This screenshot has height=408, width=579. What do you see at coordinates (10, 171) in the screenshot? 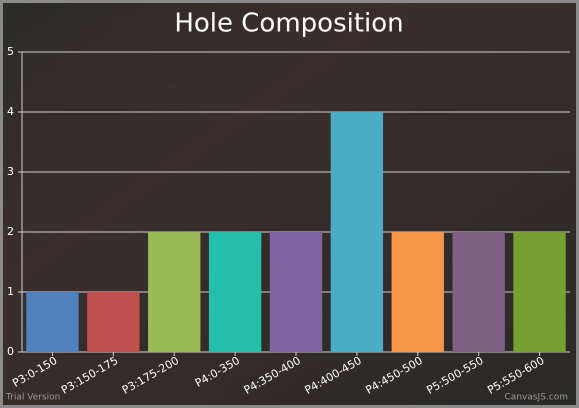
I see `y-tick-label: 3` at bounding box center [10, 171].